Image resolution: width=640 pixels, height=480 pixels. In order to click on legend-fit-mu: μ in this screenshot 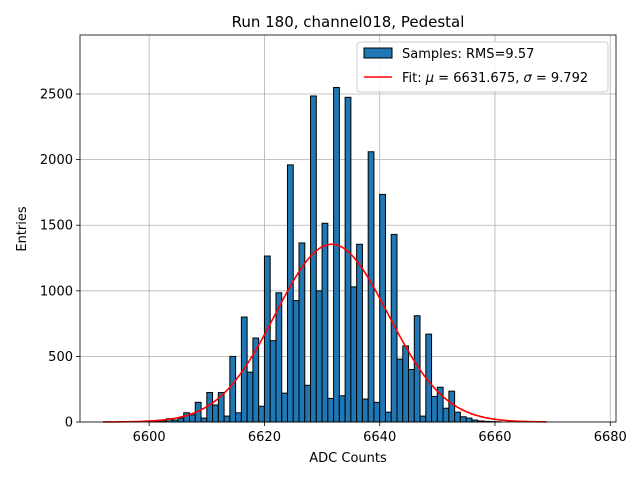, I will do `click(429, 78)`.